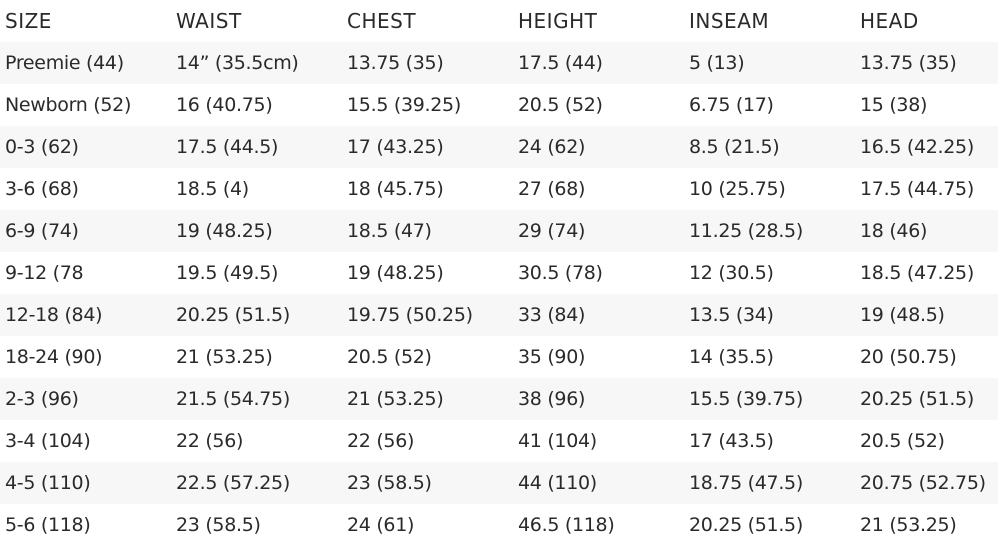 This screenshot has height=538, width=998. I want to click on column-header: HEAD, so click(889, 21).